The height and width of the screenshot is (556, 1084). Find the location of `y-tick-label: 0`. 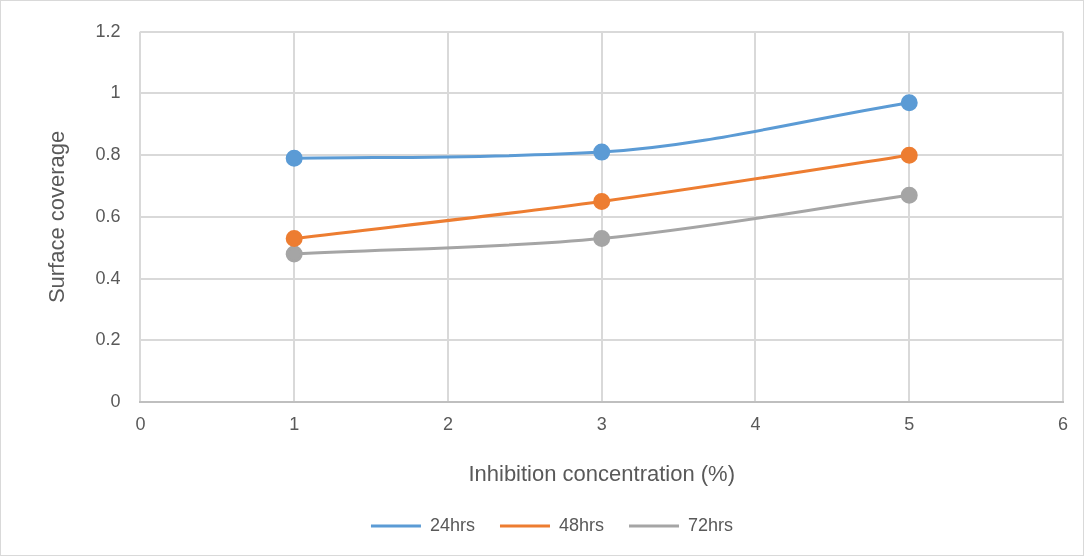

y-tick-label: 0 is located at coordinates (115, 400).